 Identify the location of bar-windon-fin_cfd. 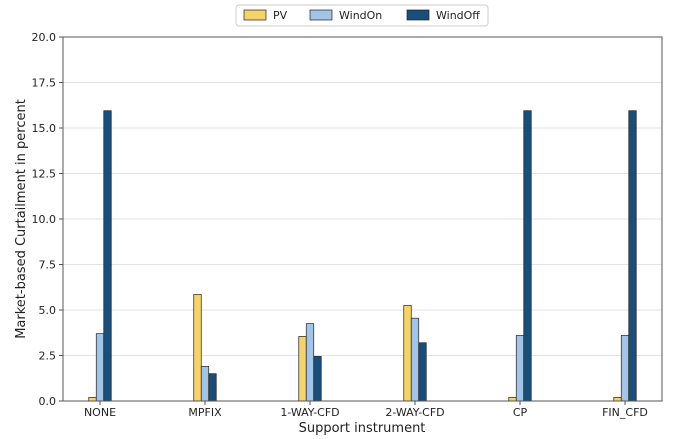
(625, 368).